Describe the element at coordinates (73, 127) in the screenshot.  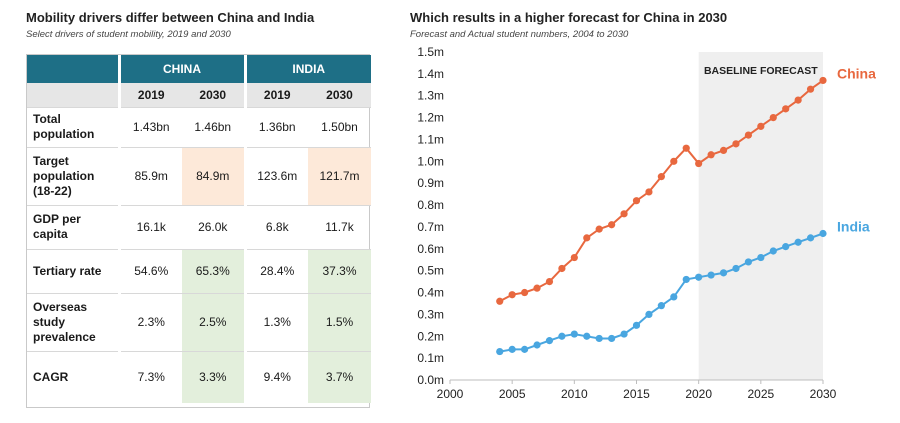
I see `row-label: Total population` at that location.